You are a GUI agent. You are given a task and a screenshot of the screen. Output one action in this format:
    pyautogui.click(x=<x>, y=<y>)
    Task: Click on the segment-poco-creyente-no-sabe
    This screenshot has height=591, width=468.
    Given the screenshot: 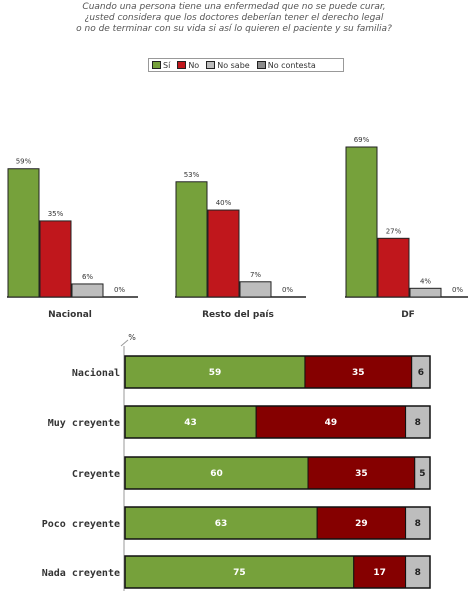 What is the action you would take?
    pyautogui.click(x=418, y=523)
    